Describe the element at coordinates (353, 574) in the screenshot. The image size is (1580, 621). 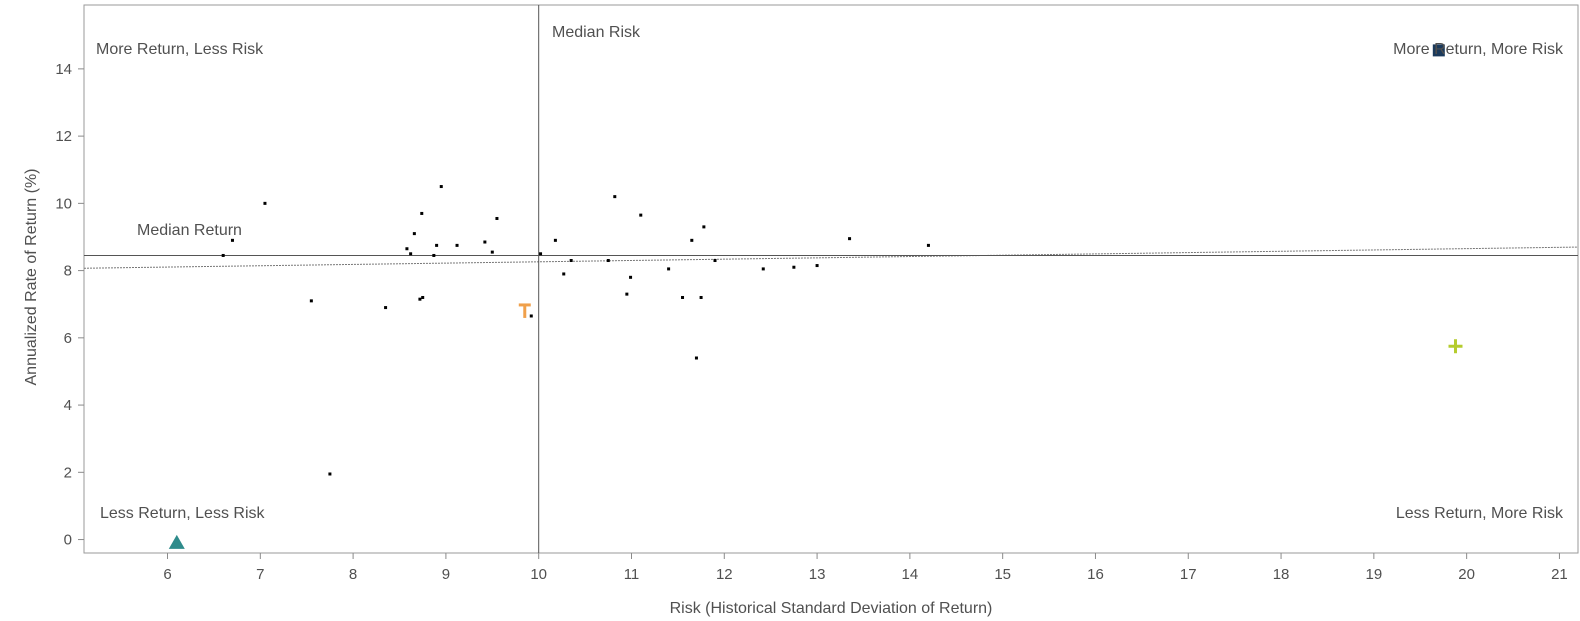
I see `x-tick-label: 8` at that location.